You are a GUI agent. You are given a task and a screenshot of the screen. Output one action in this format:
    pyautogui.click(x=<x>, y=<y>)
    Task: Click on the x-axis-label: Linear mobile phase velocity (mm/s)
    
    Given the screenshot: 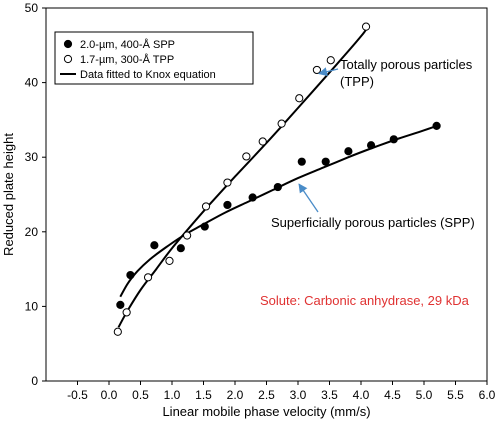 What is the action you would take?
    pyautogui.click(x=266, y=411)
    